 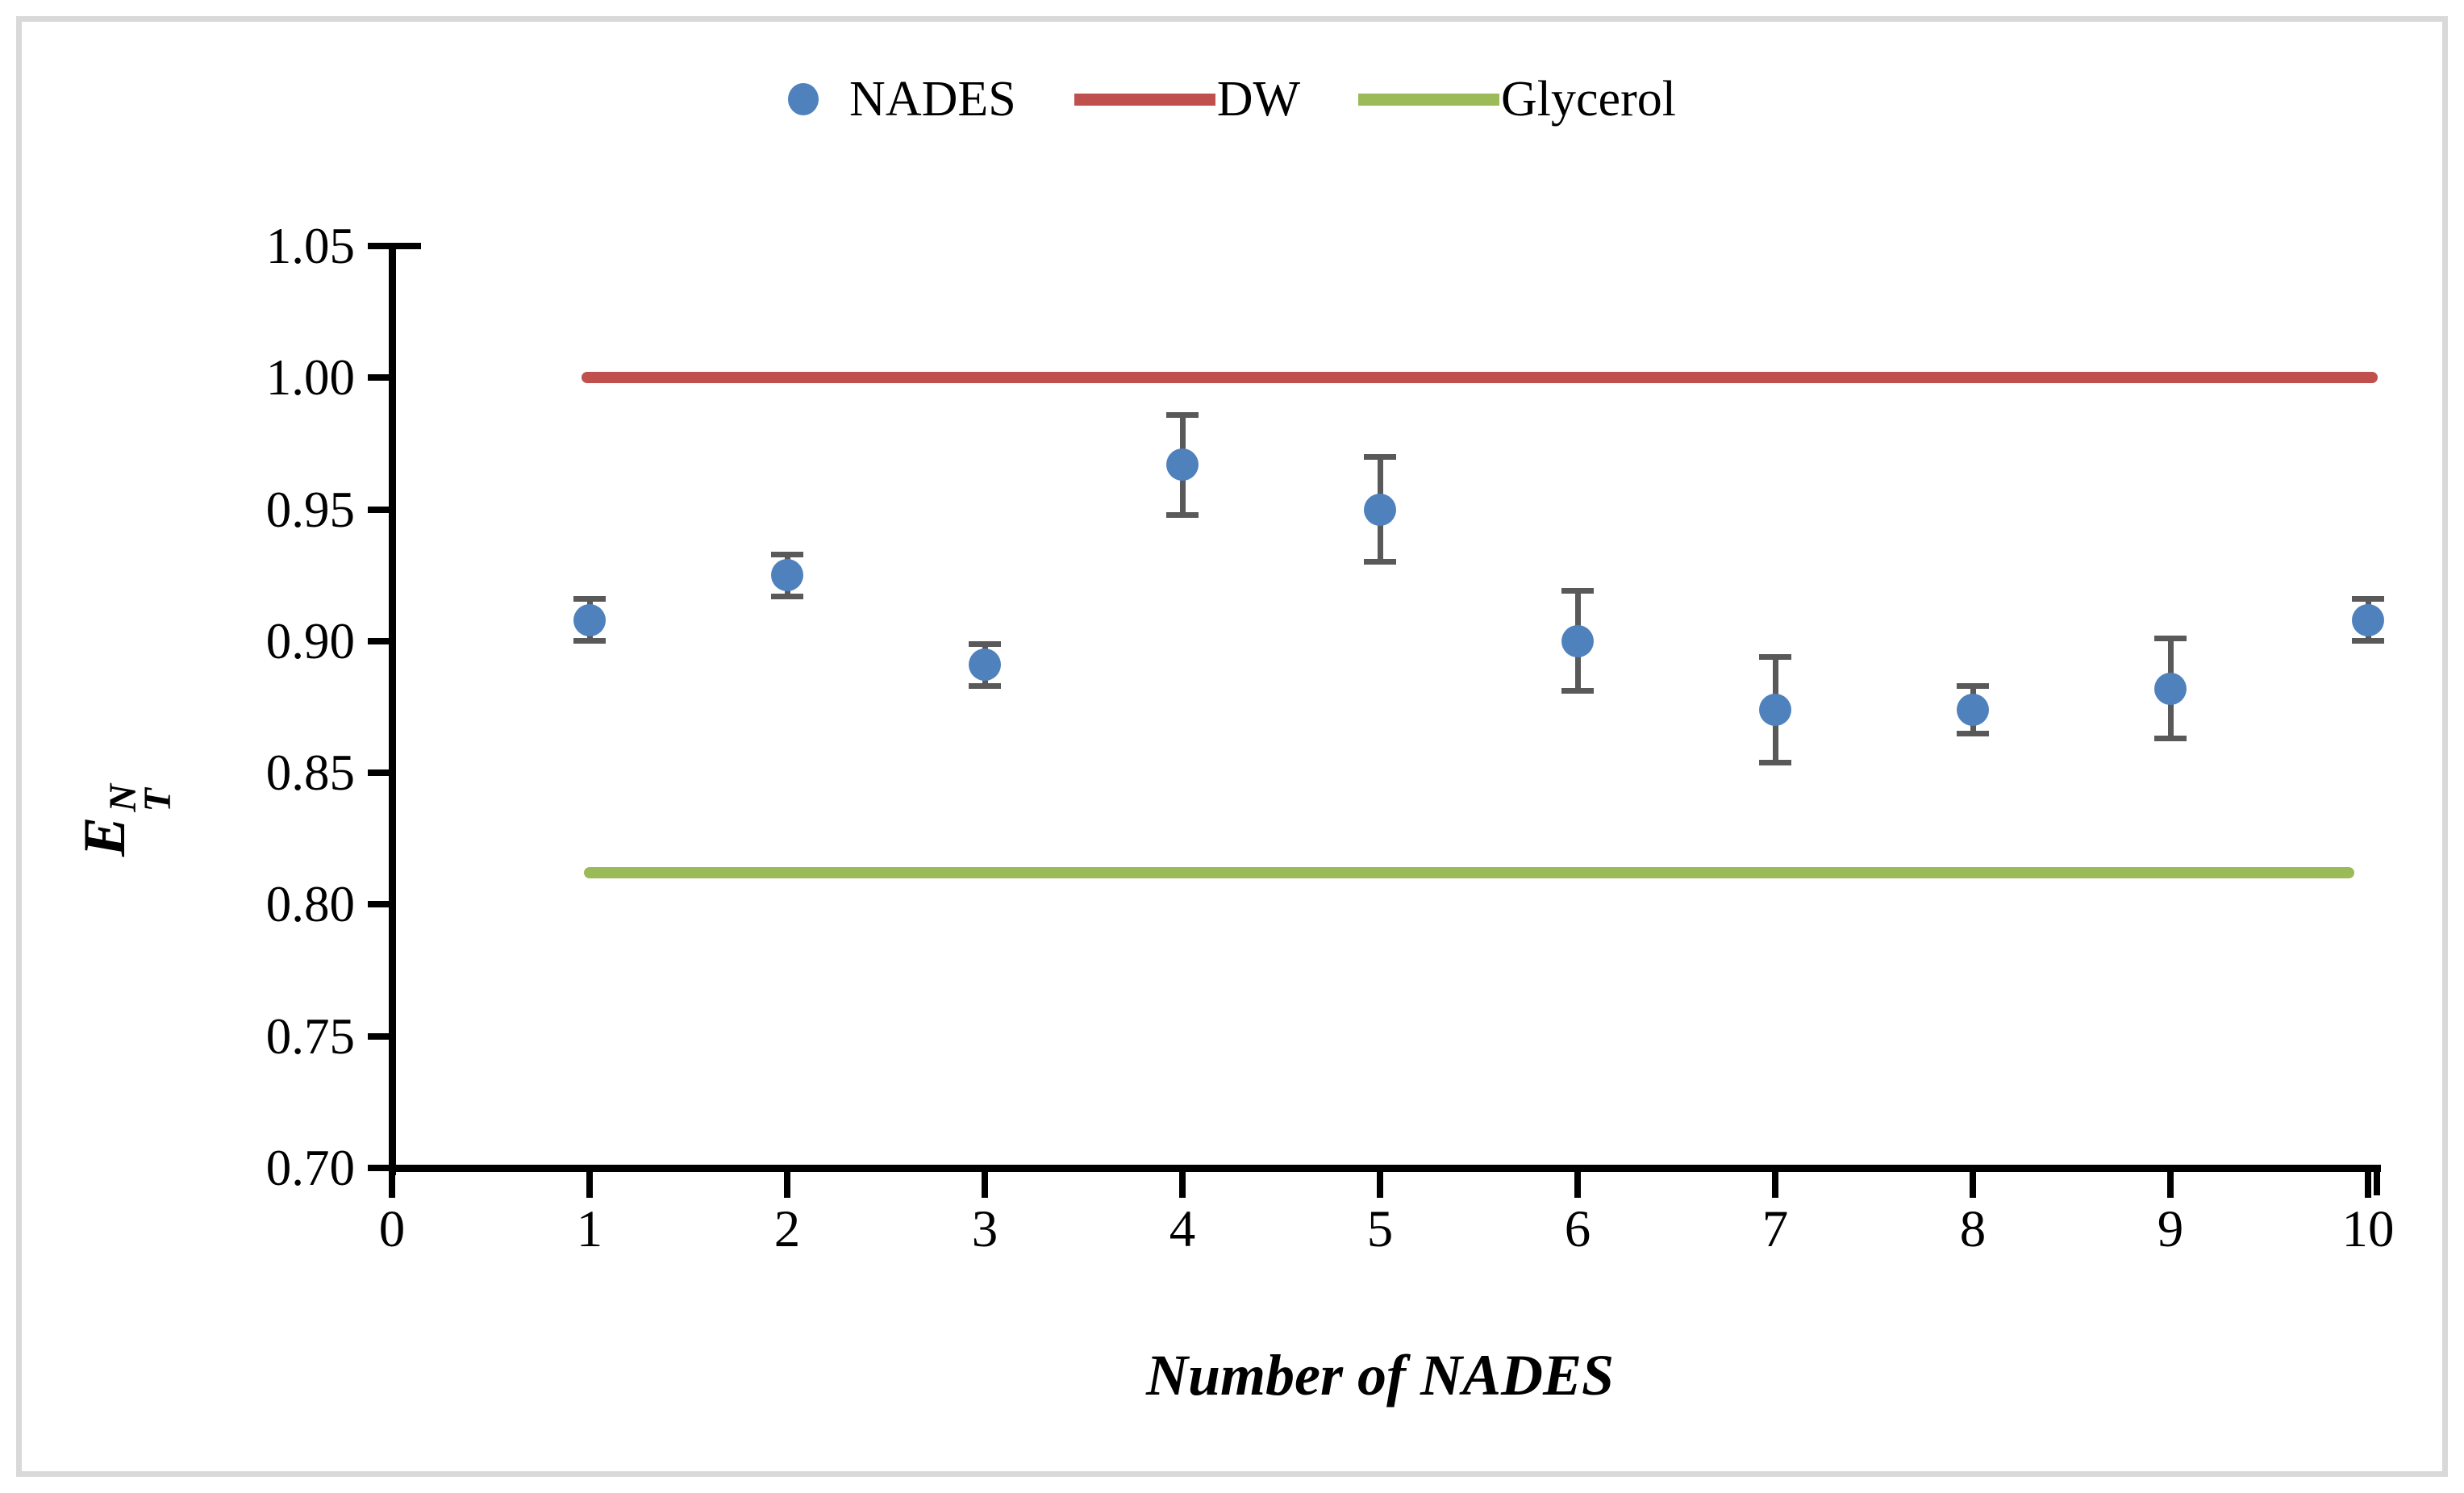 I want to click on x-axis-line, so click(x=1385, y=1168).